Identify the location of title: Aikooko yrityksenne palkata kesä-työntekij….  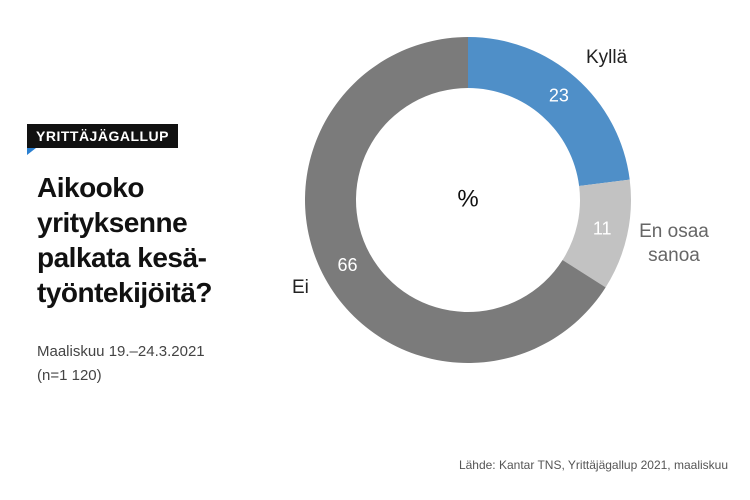
(125, 240).